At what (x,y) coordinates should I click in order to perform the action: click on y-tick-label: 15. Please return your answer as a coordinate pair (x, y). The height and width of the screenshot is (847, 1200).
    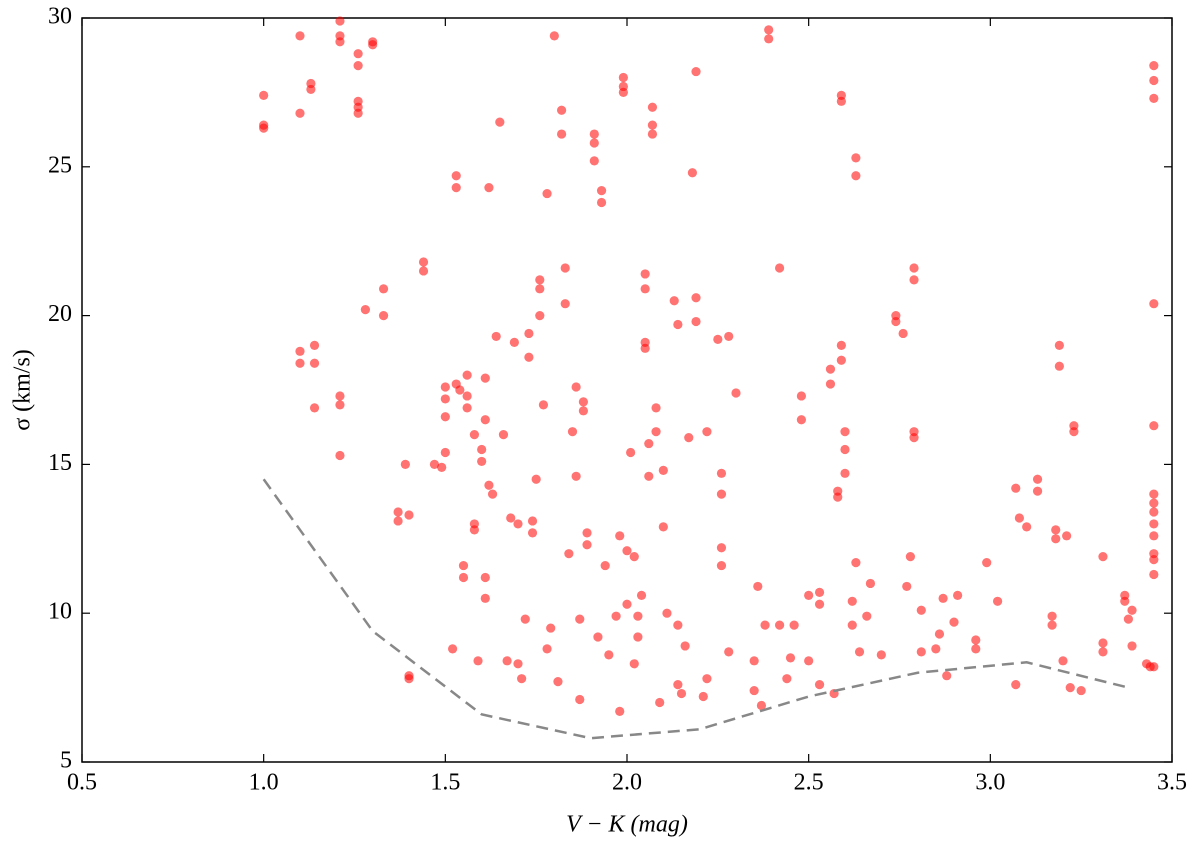
    Looking at the image, I should click on (60, 463).